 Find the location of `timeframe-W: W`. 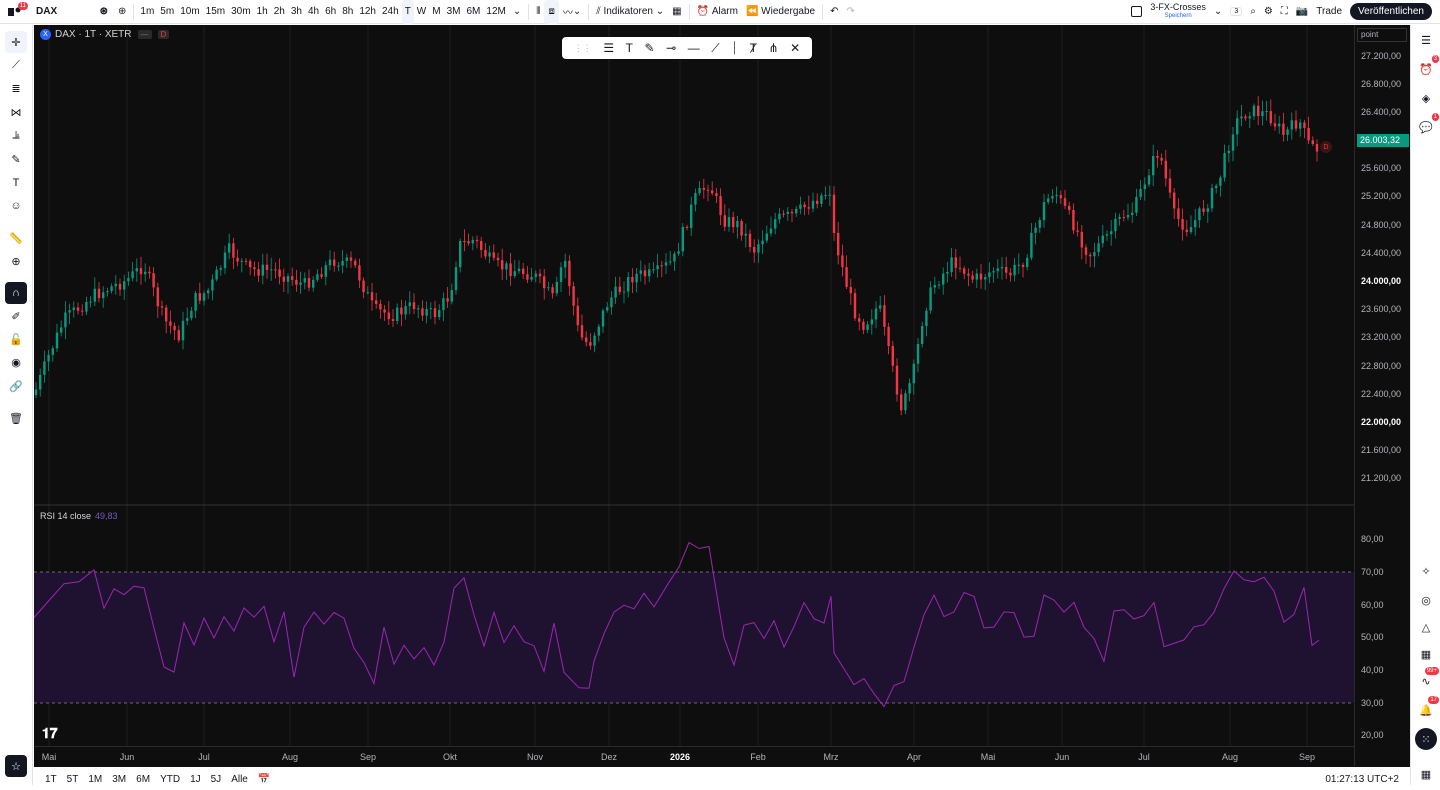

timeframe-W: W is located at coordinates (421, 11).